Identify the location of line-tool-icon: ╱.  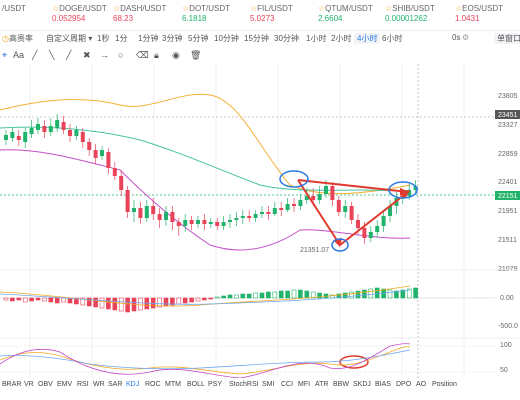
(35, 55).